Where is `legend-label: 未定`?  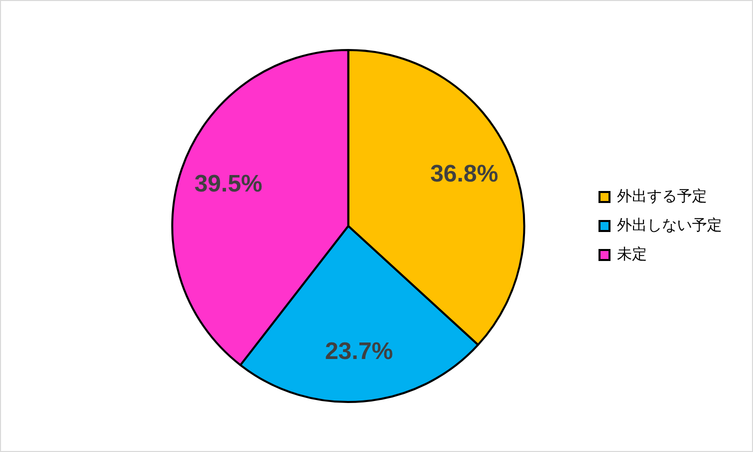
legend-label: 未定 is located at coordinates (632, 253).